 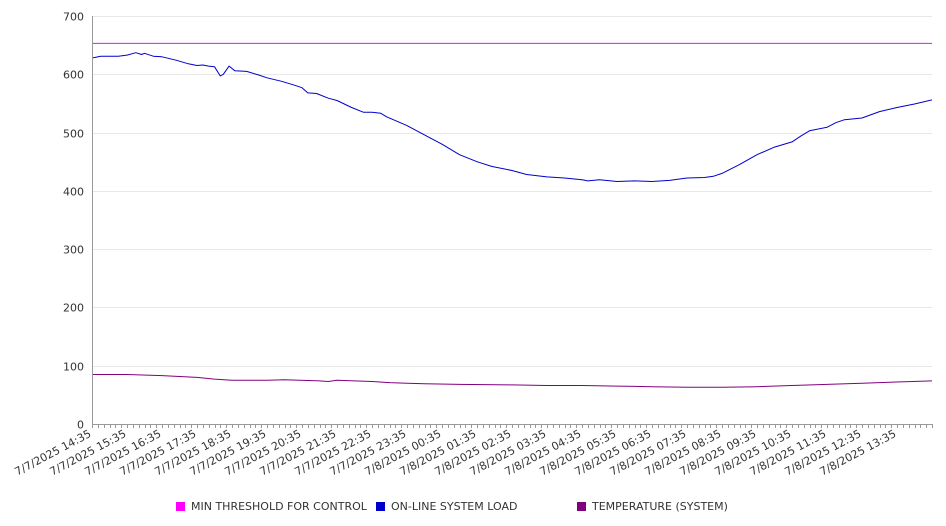 I want to click on legend-item: TEMPERATURE (SYSTEM), so click(x=652, y=506).